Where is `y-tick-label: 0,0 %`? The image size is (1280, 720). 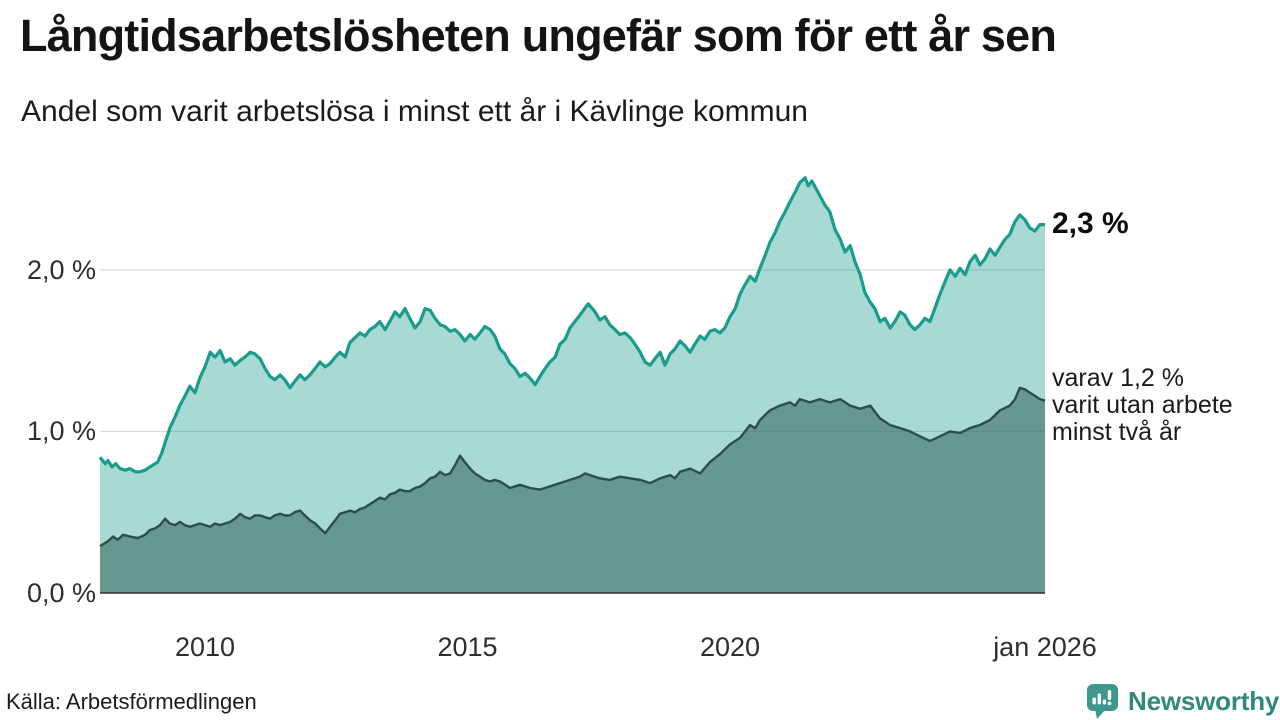
y-tick-label: 0,0 % is located at coordinates (61, 593).